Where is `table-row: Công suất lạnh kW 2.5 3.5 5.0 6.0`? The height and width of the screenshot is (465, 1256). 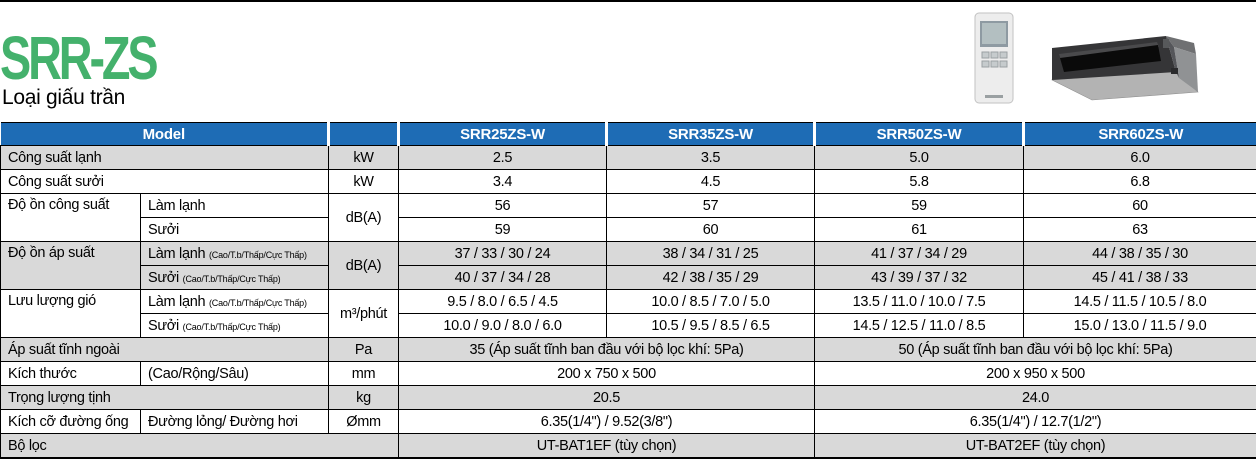 table-row: Công suất lạnh kW 2.5 3.5 5.0 6.0 is located at coordinates (628, 157).